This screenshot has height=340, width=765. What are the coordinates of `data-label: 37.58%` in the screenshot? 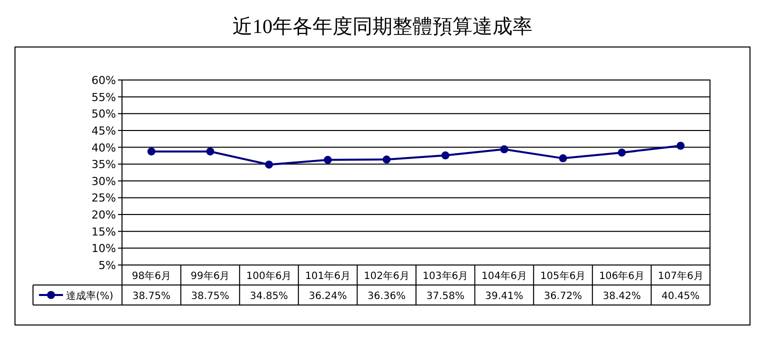 It's located at (445, 296).